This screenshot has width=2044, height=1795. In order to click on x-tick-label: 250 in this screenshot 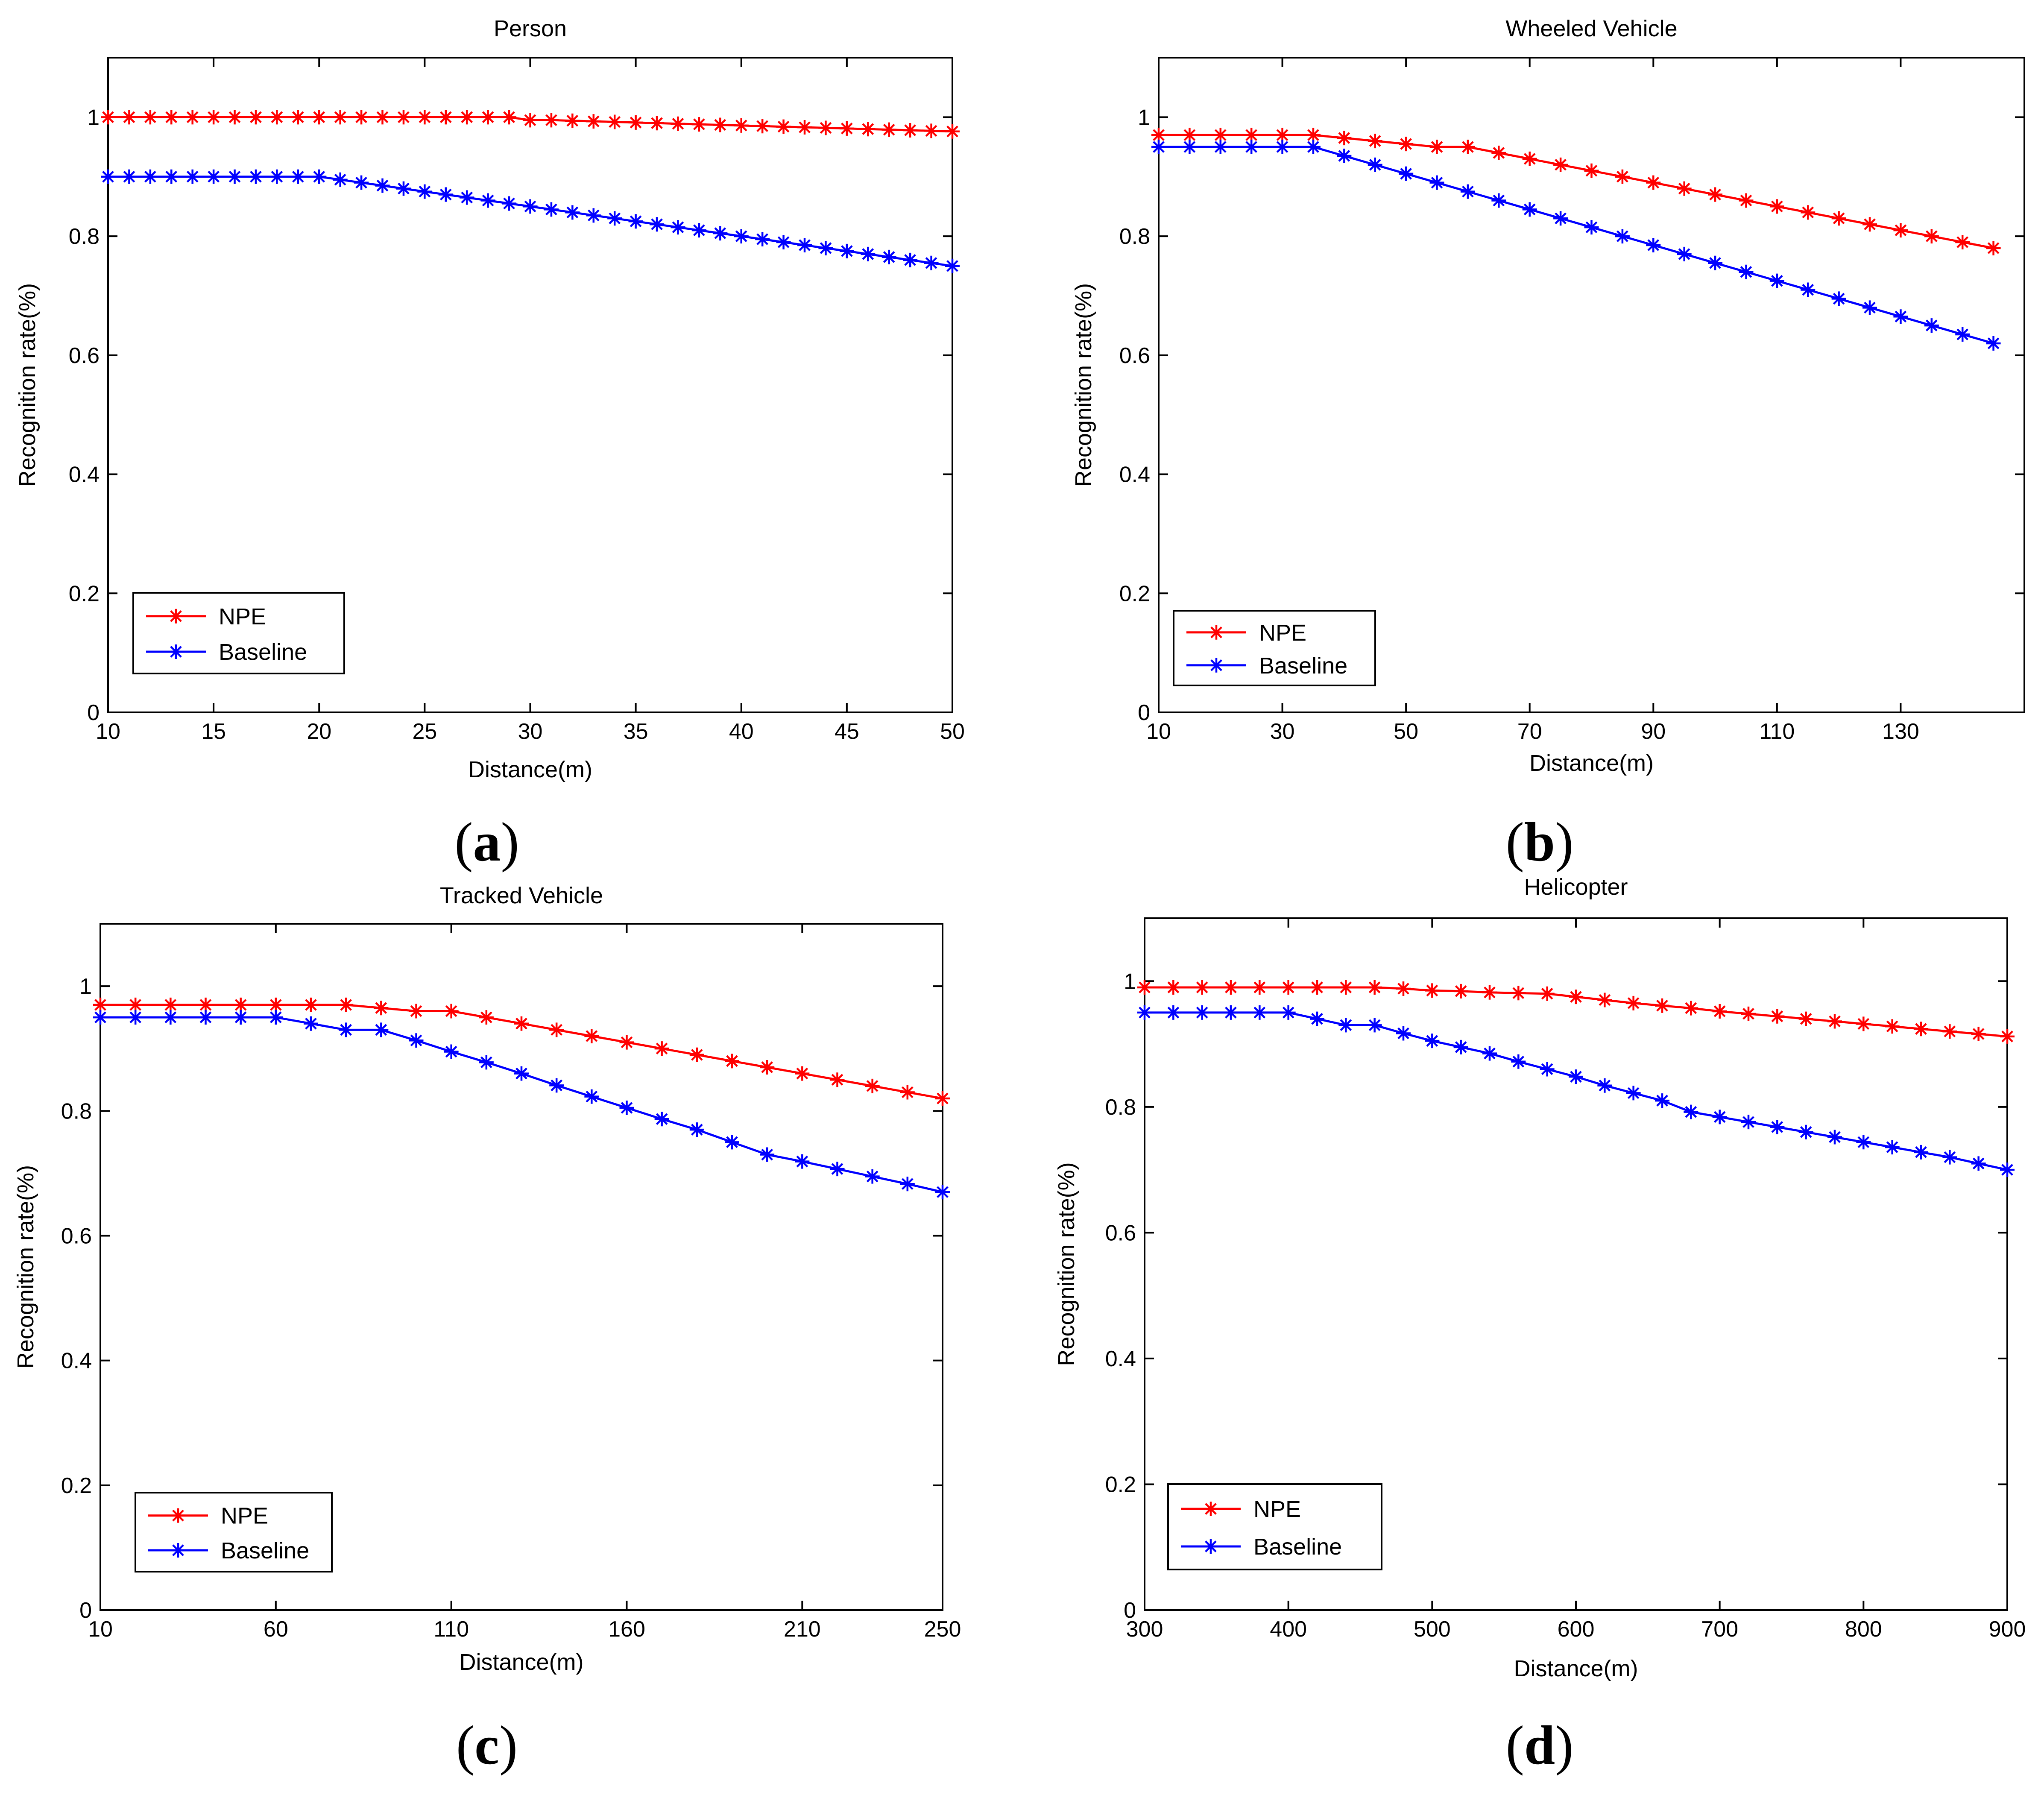, I will do `click(942, 1629)`.